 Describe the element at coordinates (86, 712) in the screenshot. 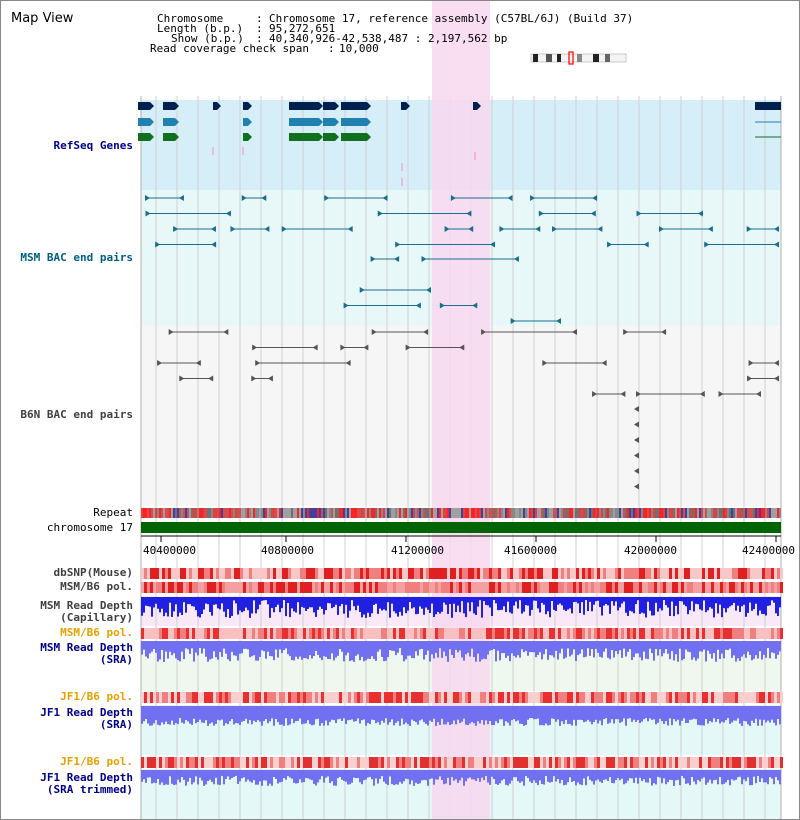

I see `track-label-jf1-depth-sra: JF1 Read Depth` at that location.